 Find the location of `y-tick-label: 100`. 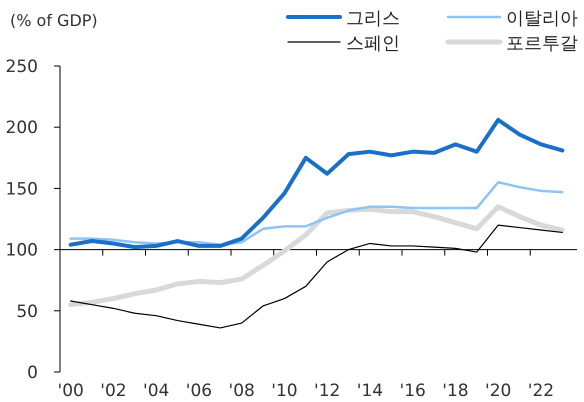

y-tick-label: 100 is located at coordinates (22, 250).